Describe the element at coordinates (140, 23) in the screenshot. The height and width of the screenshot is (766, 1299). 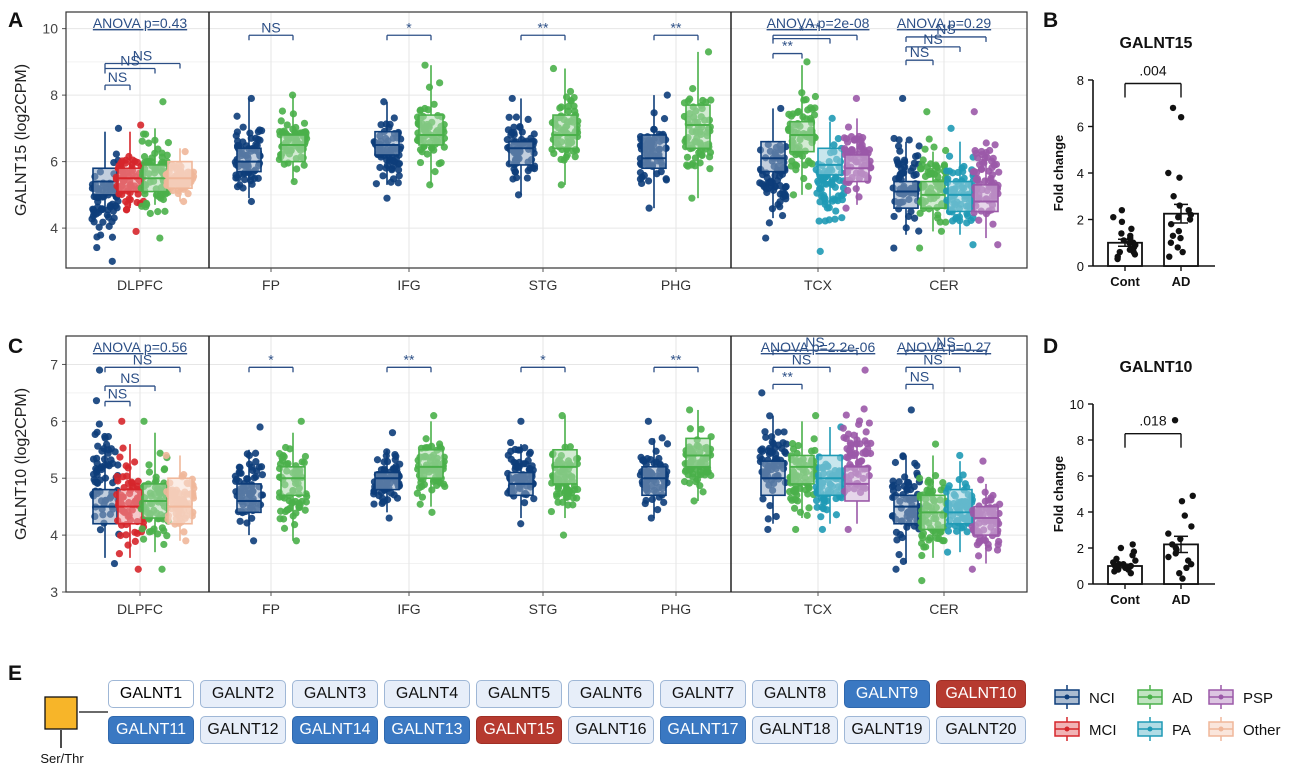
I see `anova-label: ANOVA p=0.43` at that location.